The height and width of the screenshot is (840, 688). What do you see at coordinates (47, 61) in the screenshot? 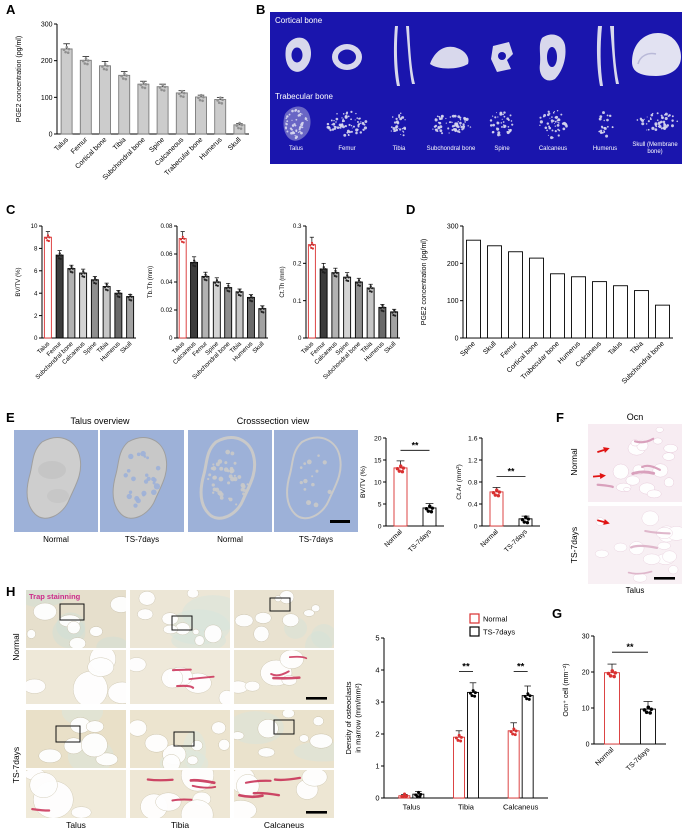
I see `svg-text: 200` at bounding box center [47, 61].